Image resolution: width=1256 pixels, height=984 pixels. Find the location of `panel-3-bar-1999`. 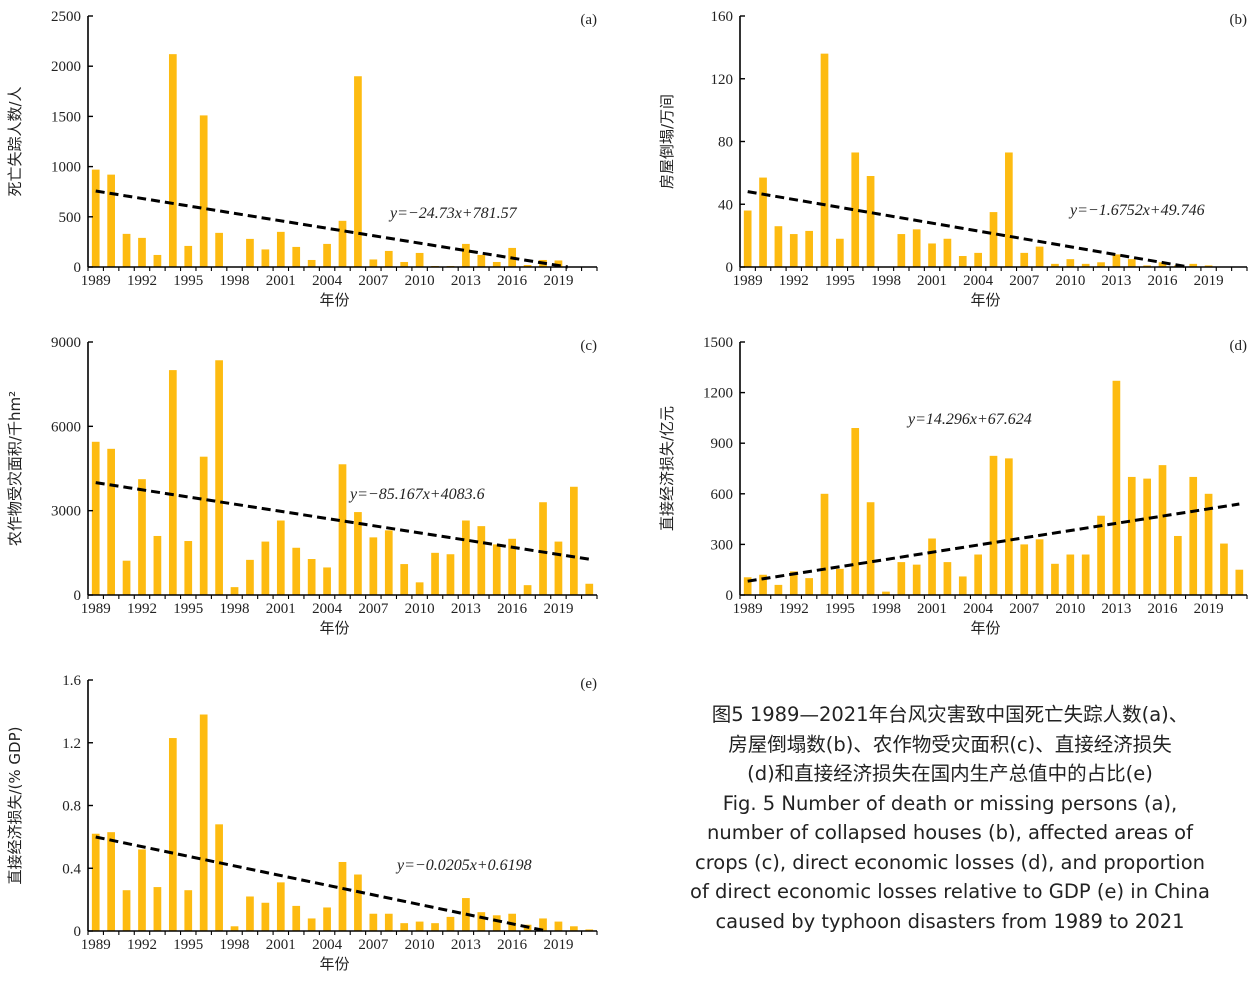

panel-3-bar-1999 is located at coordinates (250, 577).